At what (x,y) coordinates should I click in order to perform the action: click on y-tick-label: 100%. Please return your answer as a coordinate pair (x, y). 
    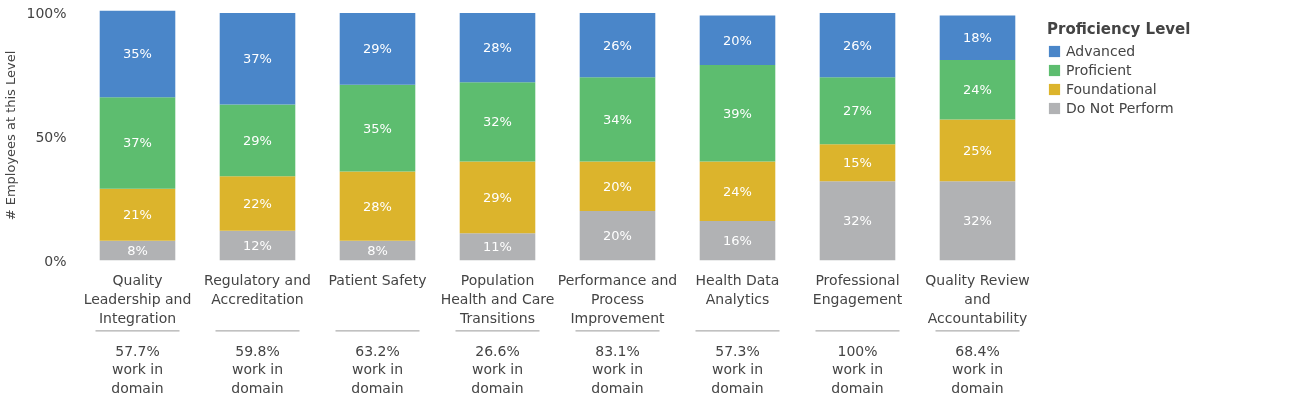
    Looking at the image, I should click on (46, 12).